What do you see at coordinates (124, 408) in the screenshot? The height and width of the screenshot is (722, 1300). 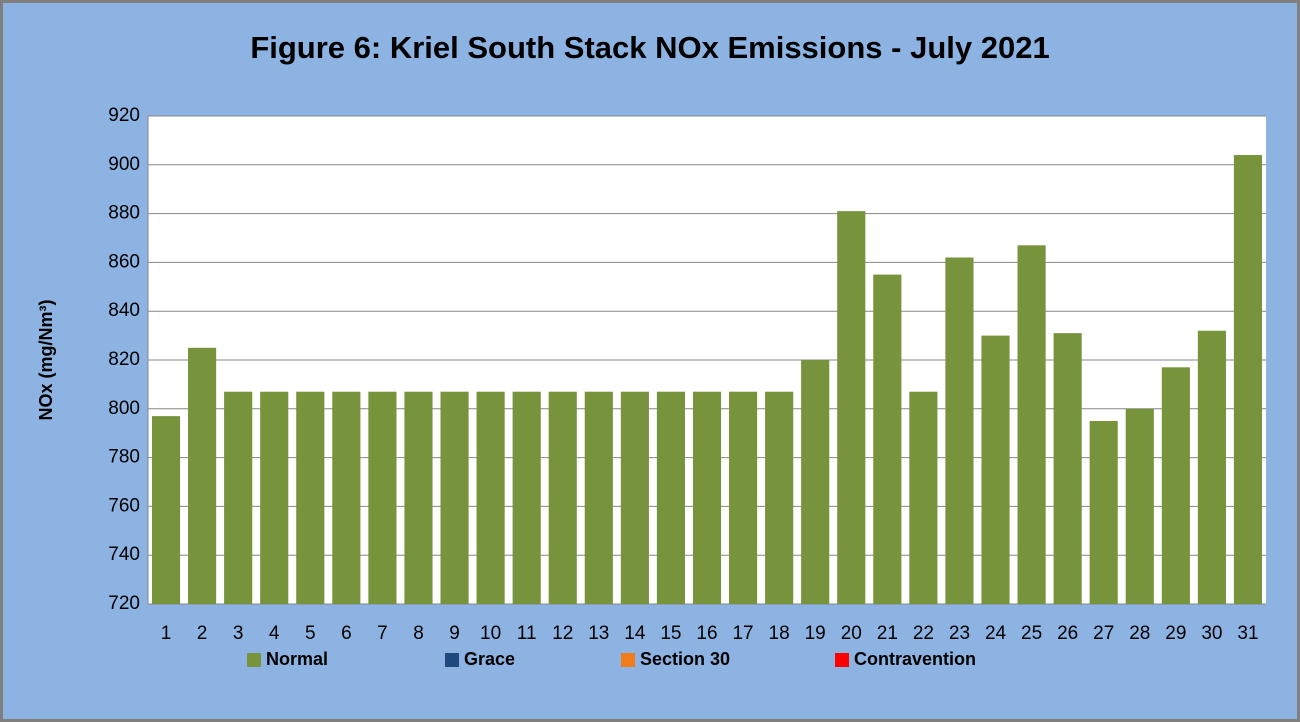 I see `y-tick-label: 800` at bounding box center [124, 408].